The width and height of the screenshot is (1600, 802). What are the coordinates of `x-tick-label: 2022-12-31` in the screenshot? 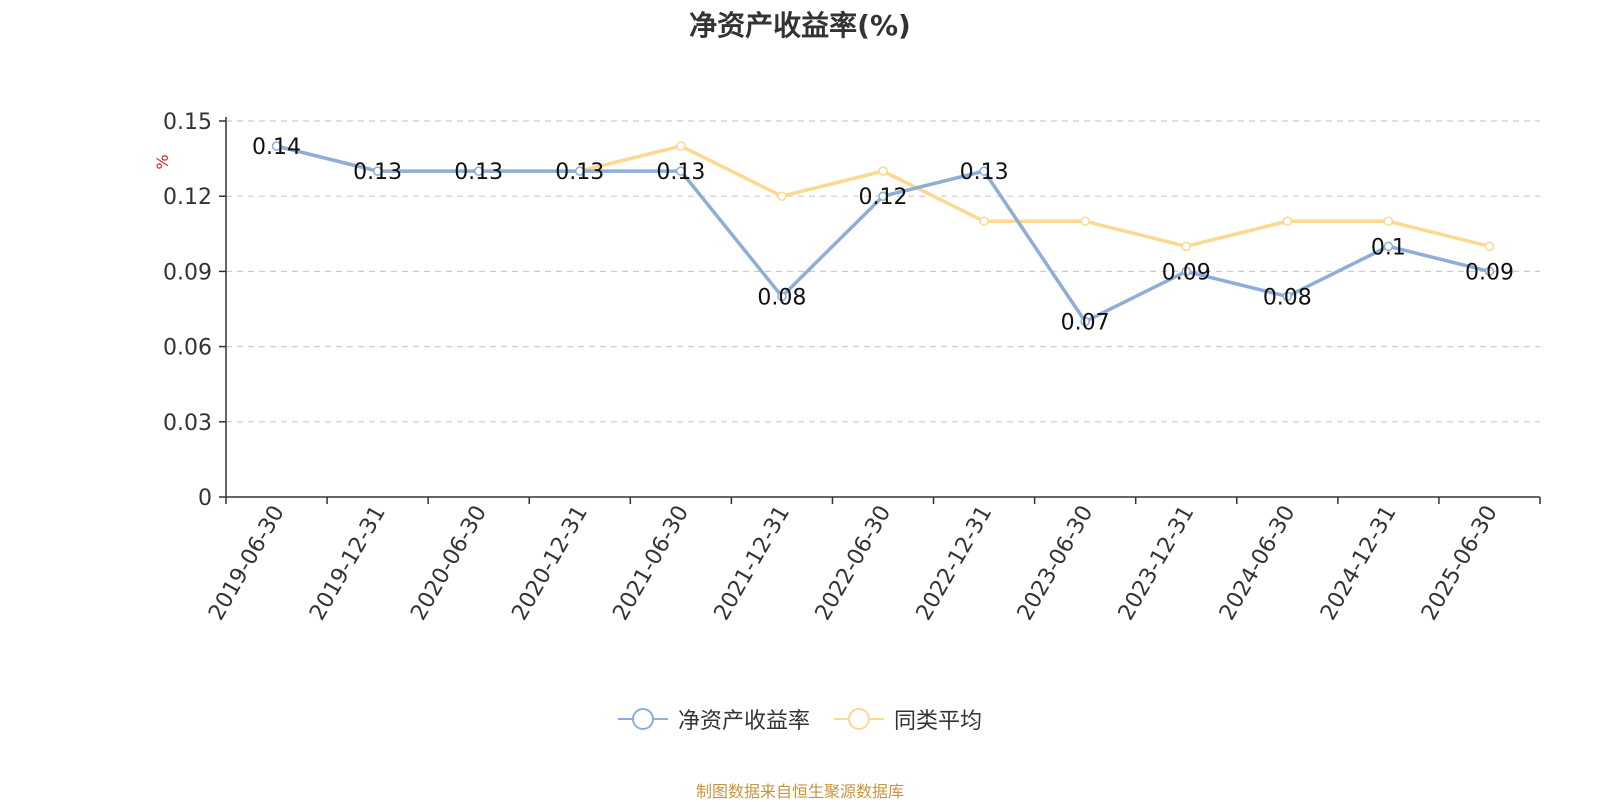 It's located at (955, 563).